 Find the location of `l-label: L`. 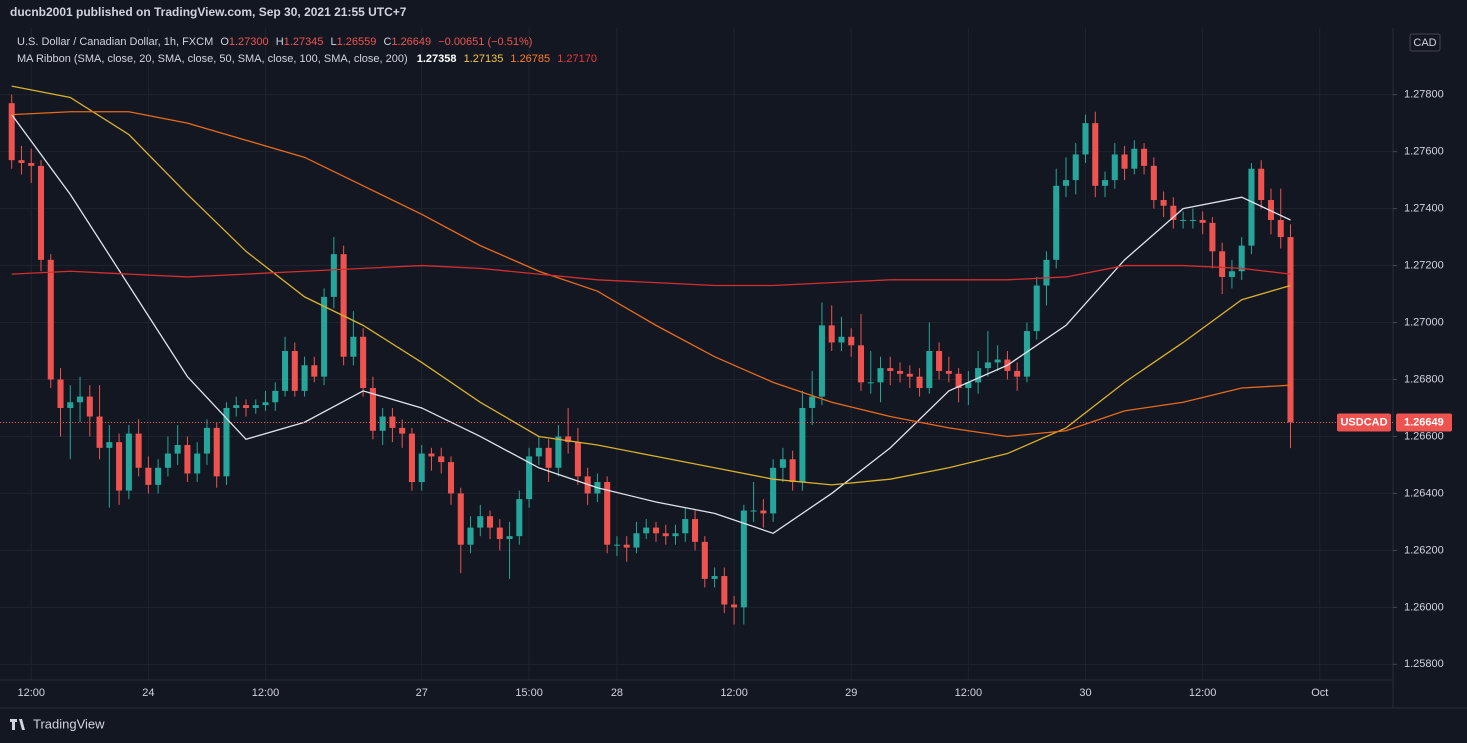

l-label: L is located at coordinates (333, 42).